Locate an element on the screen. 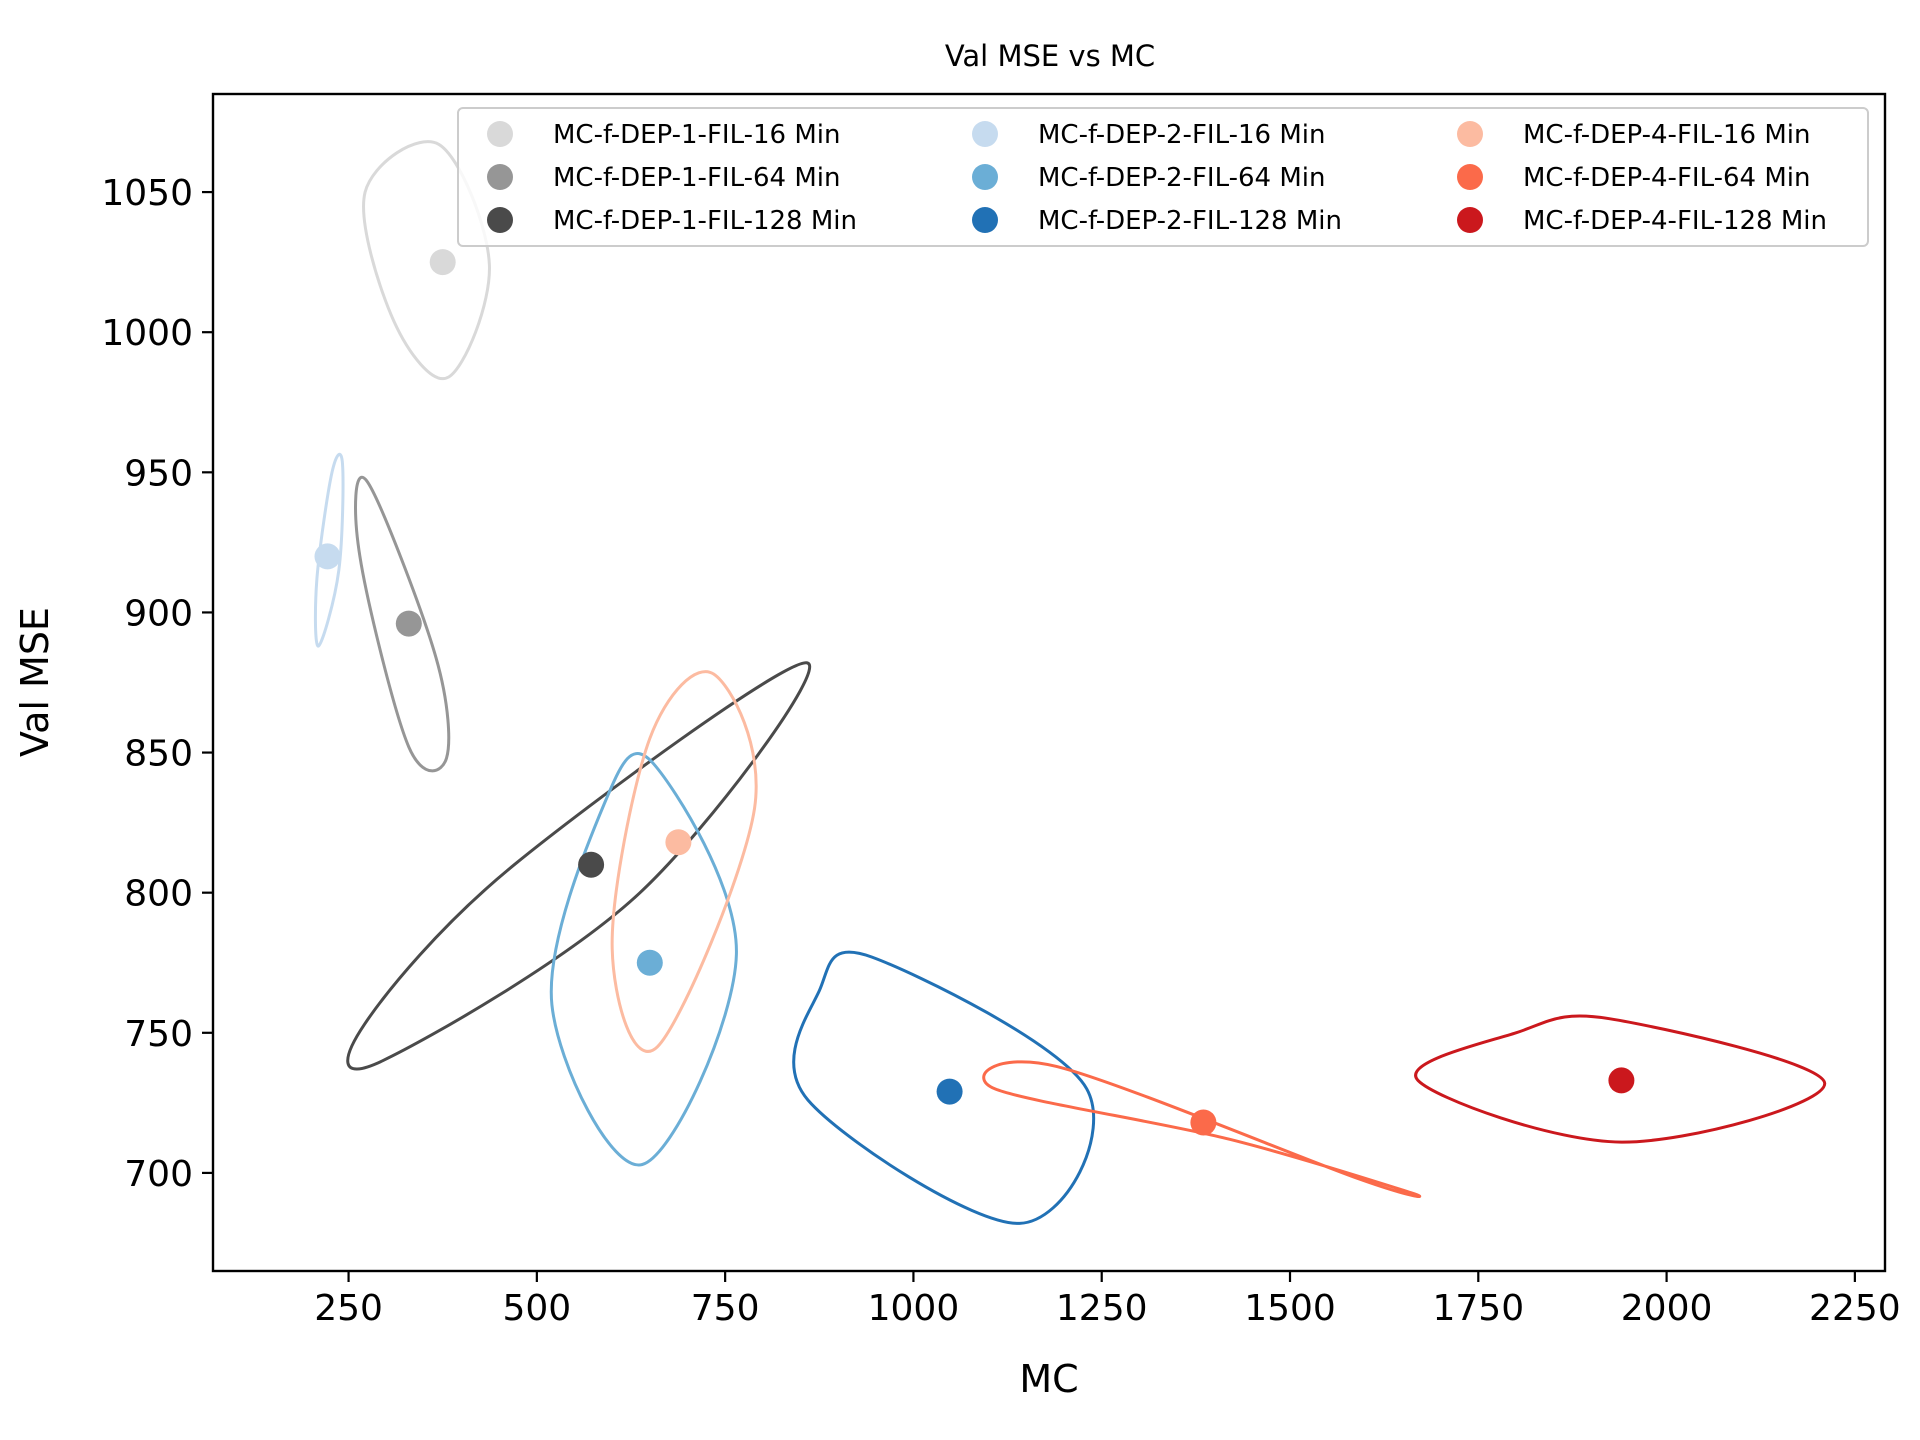 The height and width of the screenshot is (1440, 1920). ellipse-mc-f-dep-2-fil-128-min is located at coordinates (944, 1087).